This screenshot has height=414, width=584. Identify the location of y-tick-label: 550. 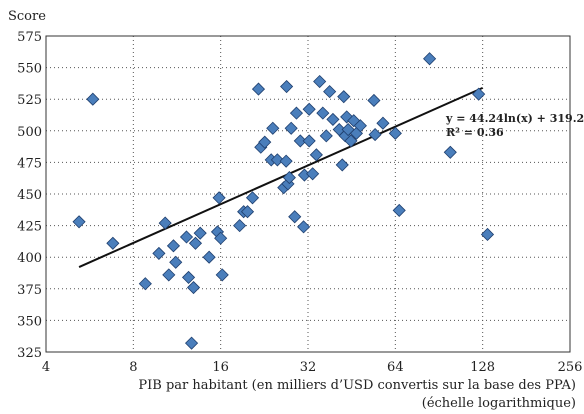
(29, 69).